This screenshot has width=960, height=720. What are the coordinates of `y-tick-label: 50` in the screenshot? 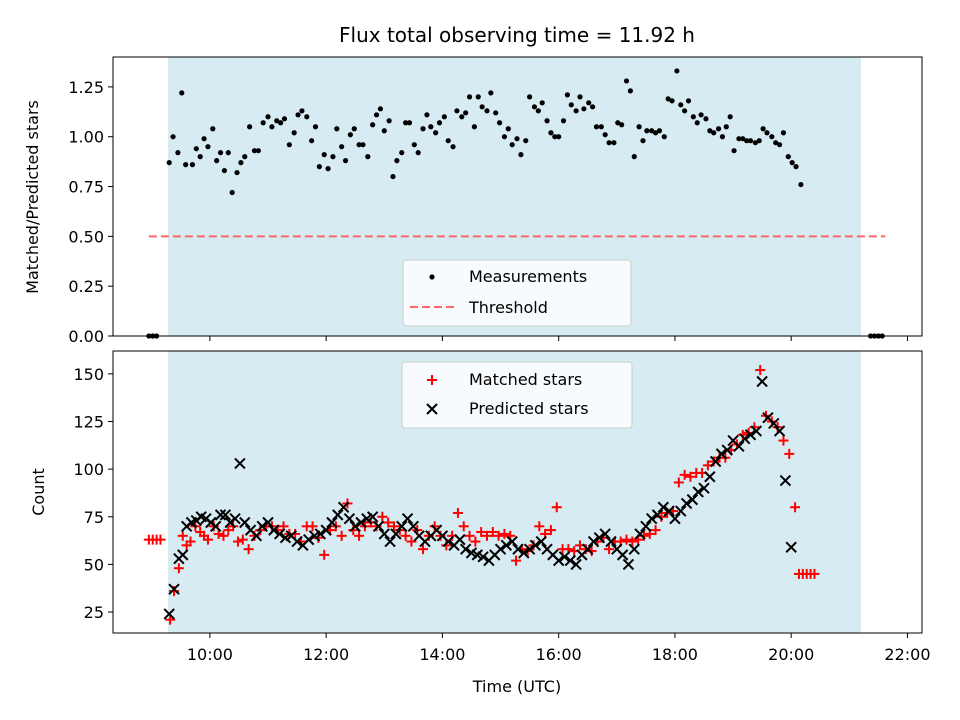 It's located at (94, 564).